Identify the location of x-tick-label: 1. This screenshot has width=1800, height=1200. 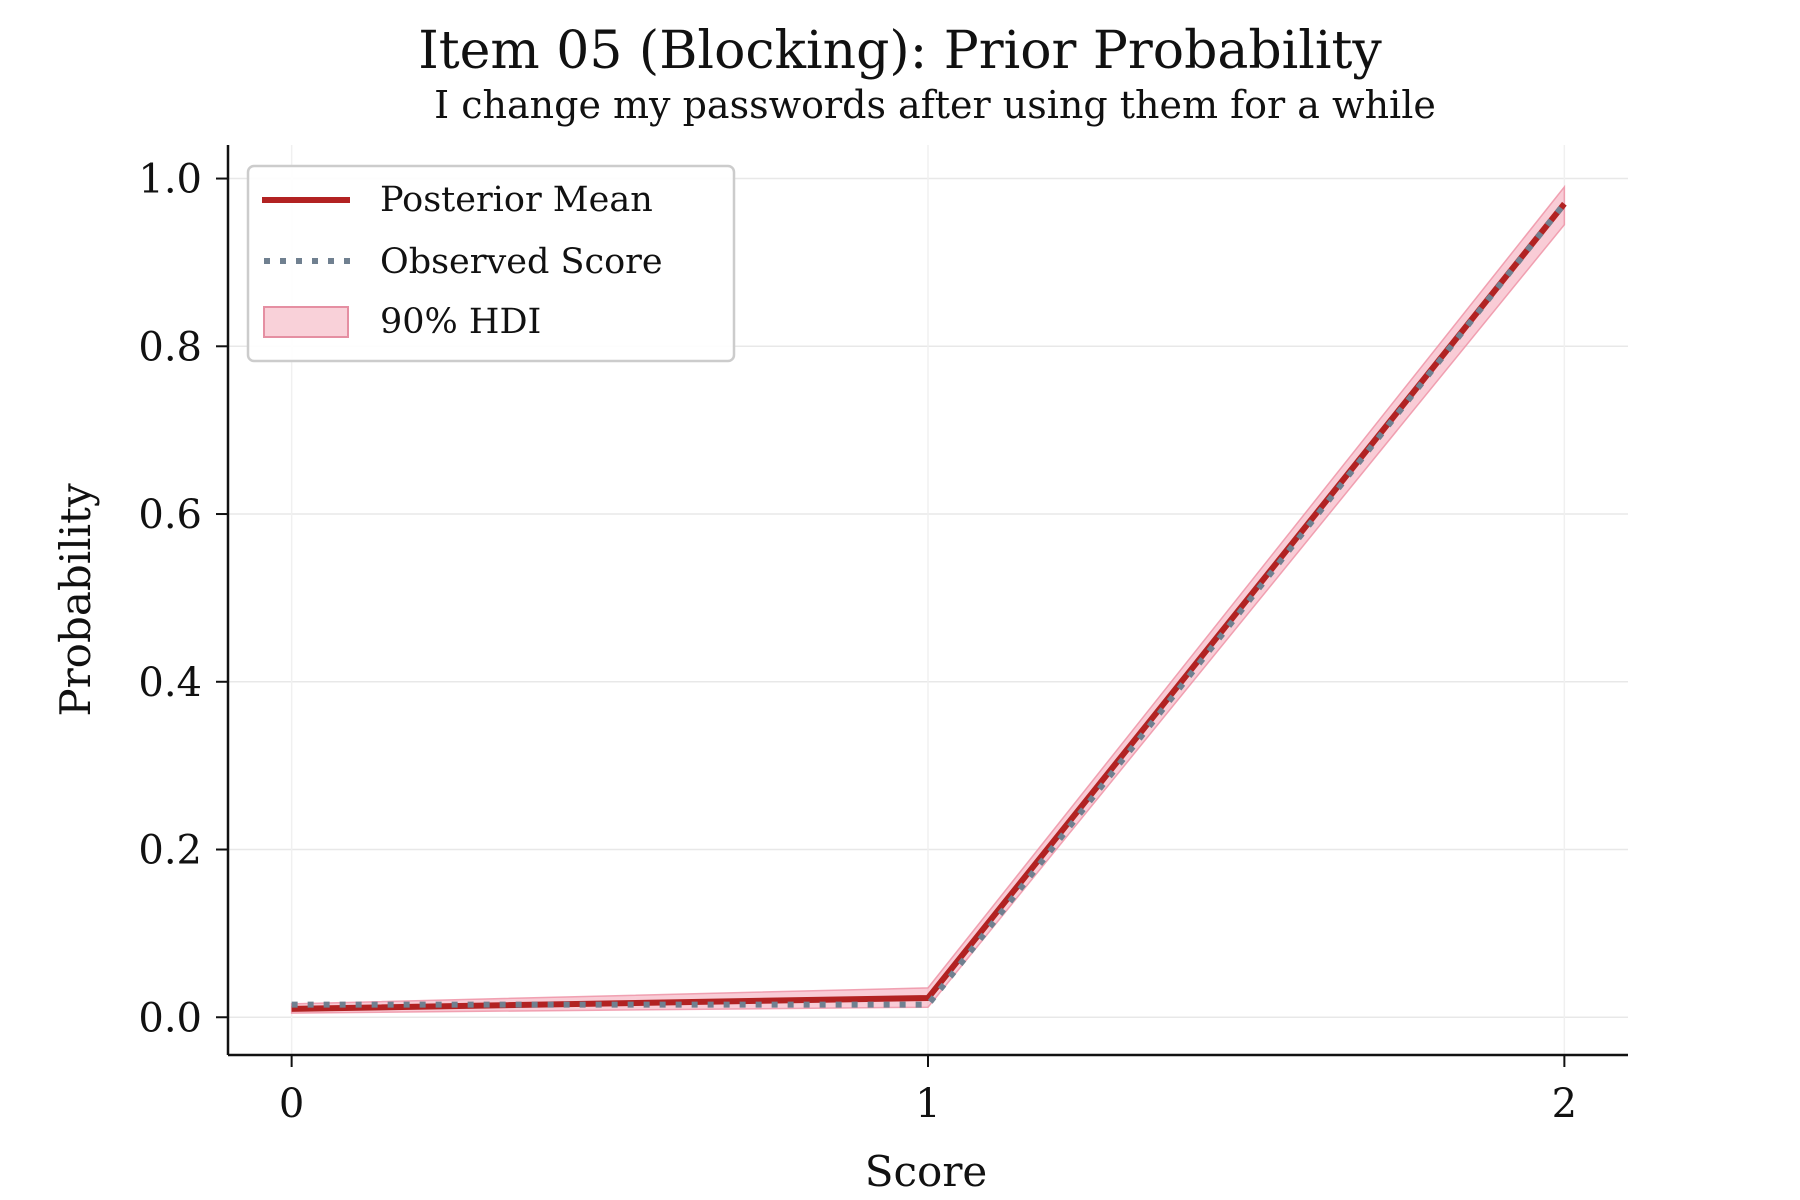
(927, 1104).